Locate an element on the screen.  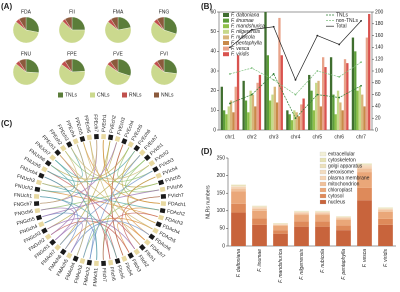
pie-title: FDA is located at coordinates (26, 12).